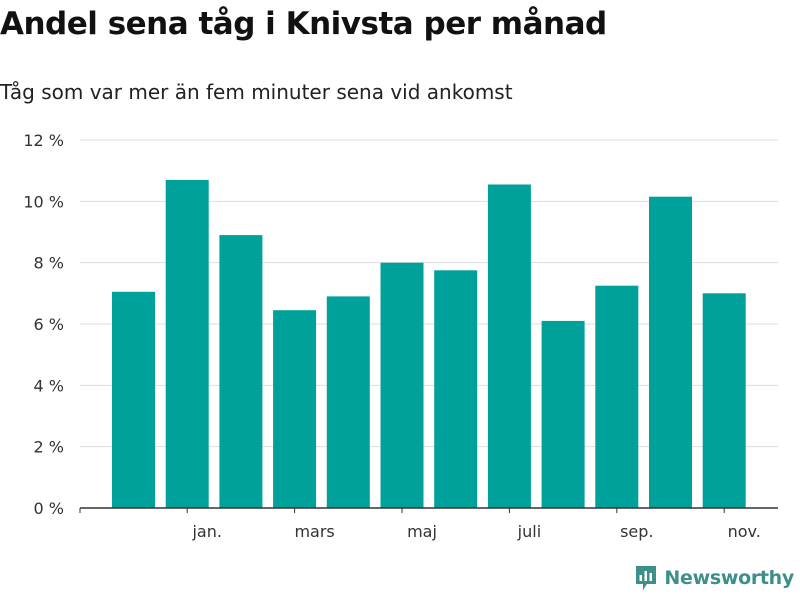  Describe the element at coordinates (422, 531) in the screenshot. I see `x-tick-label: maj` at that location.